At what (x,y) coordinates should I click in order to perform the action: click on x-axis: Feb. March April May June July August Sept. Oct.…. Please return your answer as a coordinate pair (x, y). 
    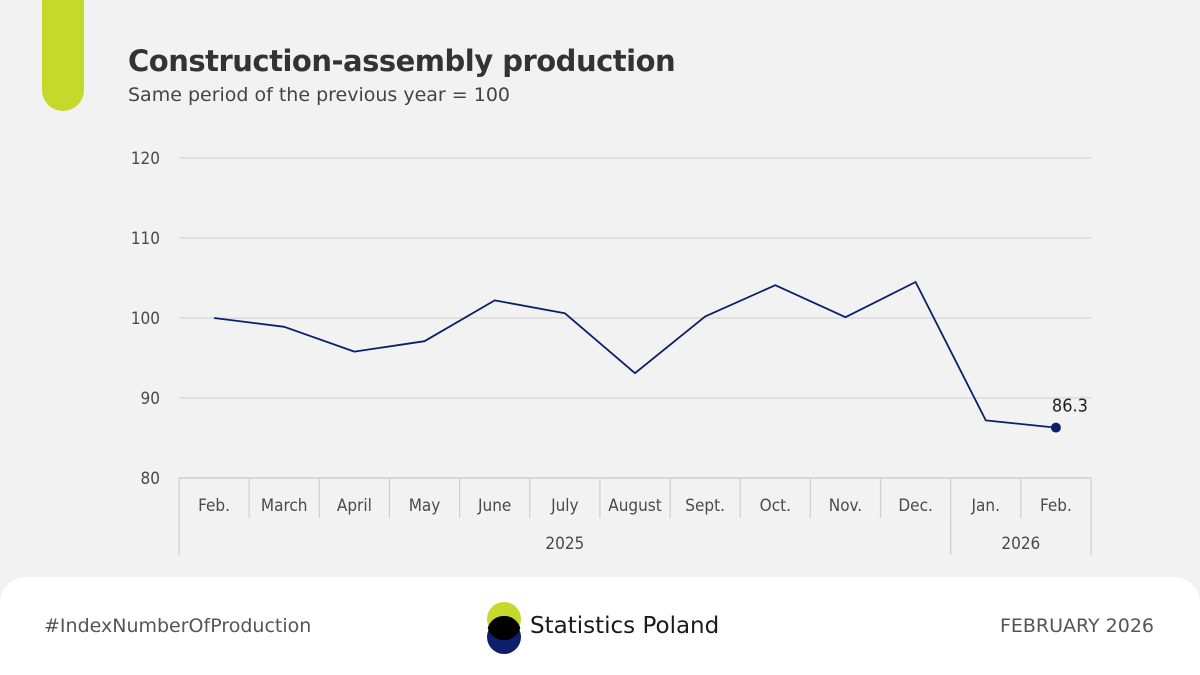
    Looking at the image, I should click on (635, 516).